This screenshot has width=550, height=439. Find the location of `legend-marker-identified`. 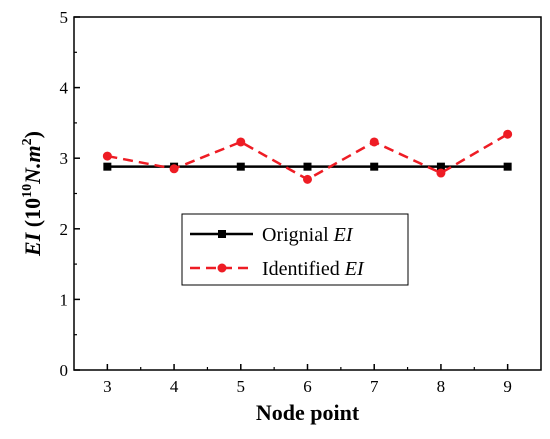

legend-marker-identified is located at coordinates (222, 268).